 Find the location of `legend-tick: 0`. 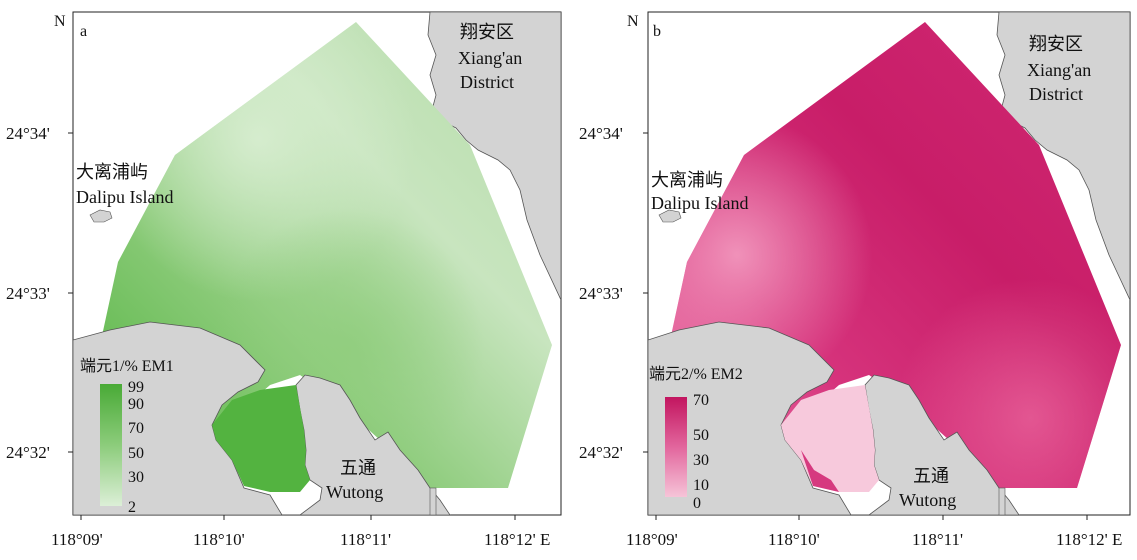

legend-tick: 0 is located at coordinates (697, 503).